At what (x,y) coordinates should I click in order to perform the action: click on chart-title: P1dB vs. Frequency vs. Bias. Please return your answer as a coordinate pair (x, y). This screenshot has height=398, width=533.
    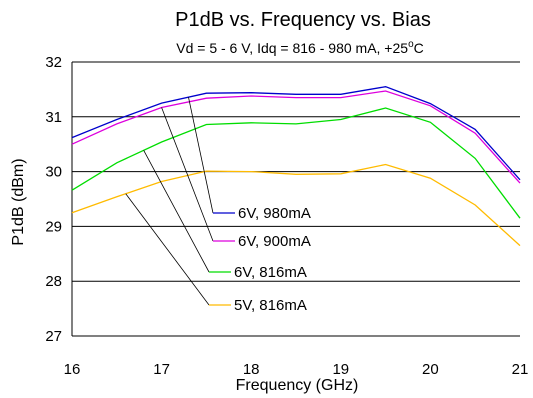
    Looking at the image, I should click on (303, 20).